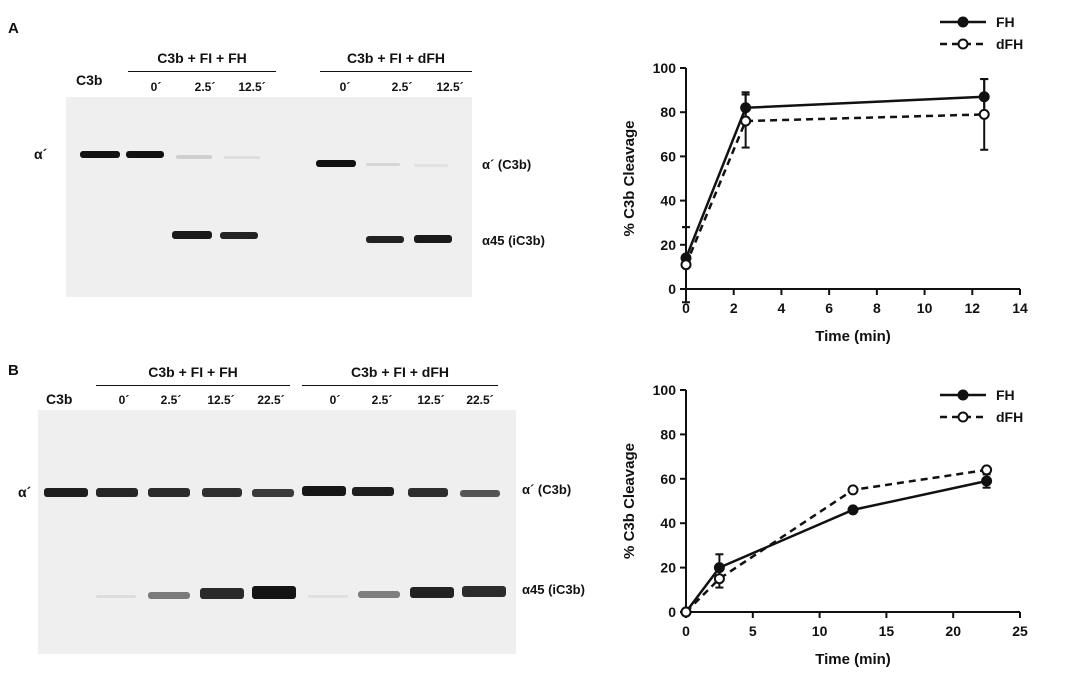  I want to click on x-tick-label: 8, so click(877, 308).